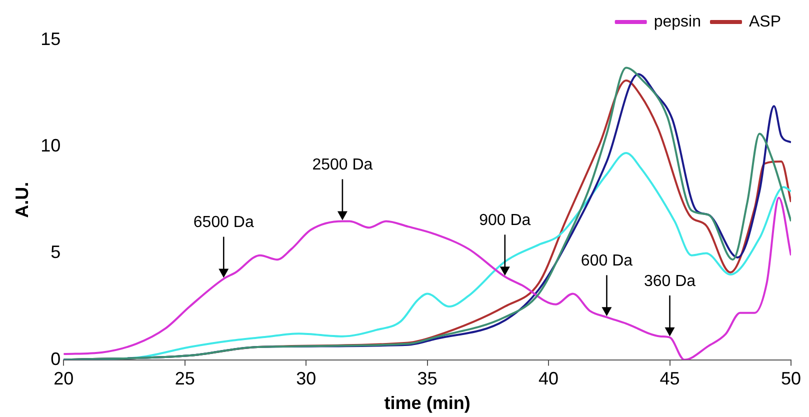 The image size is (809, 417). What do you see at coordinates (427, 403) in the screenshot?
I see `x-axis-title: time (min)` at bounding box center [427, 403].